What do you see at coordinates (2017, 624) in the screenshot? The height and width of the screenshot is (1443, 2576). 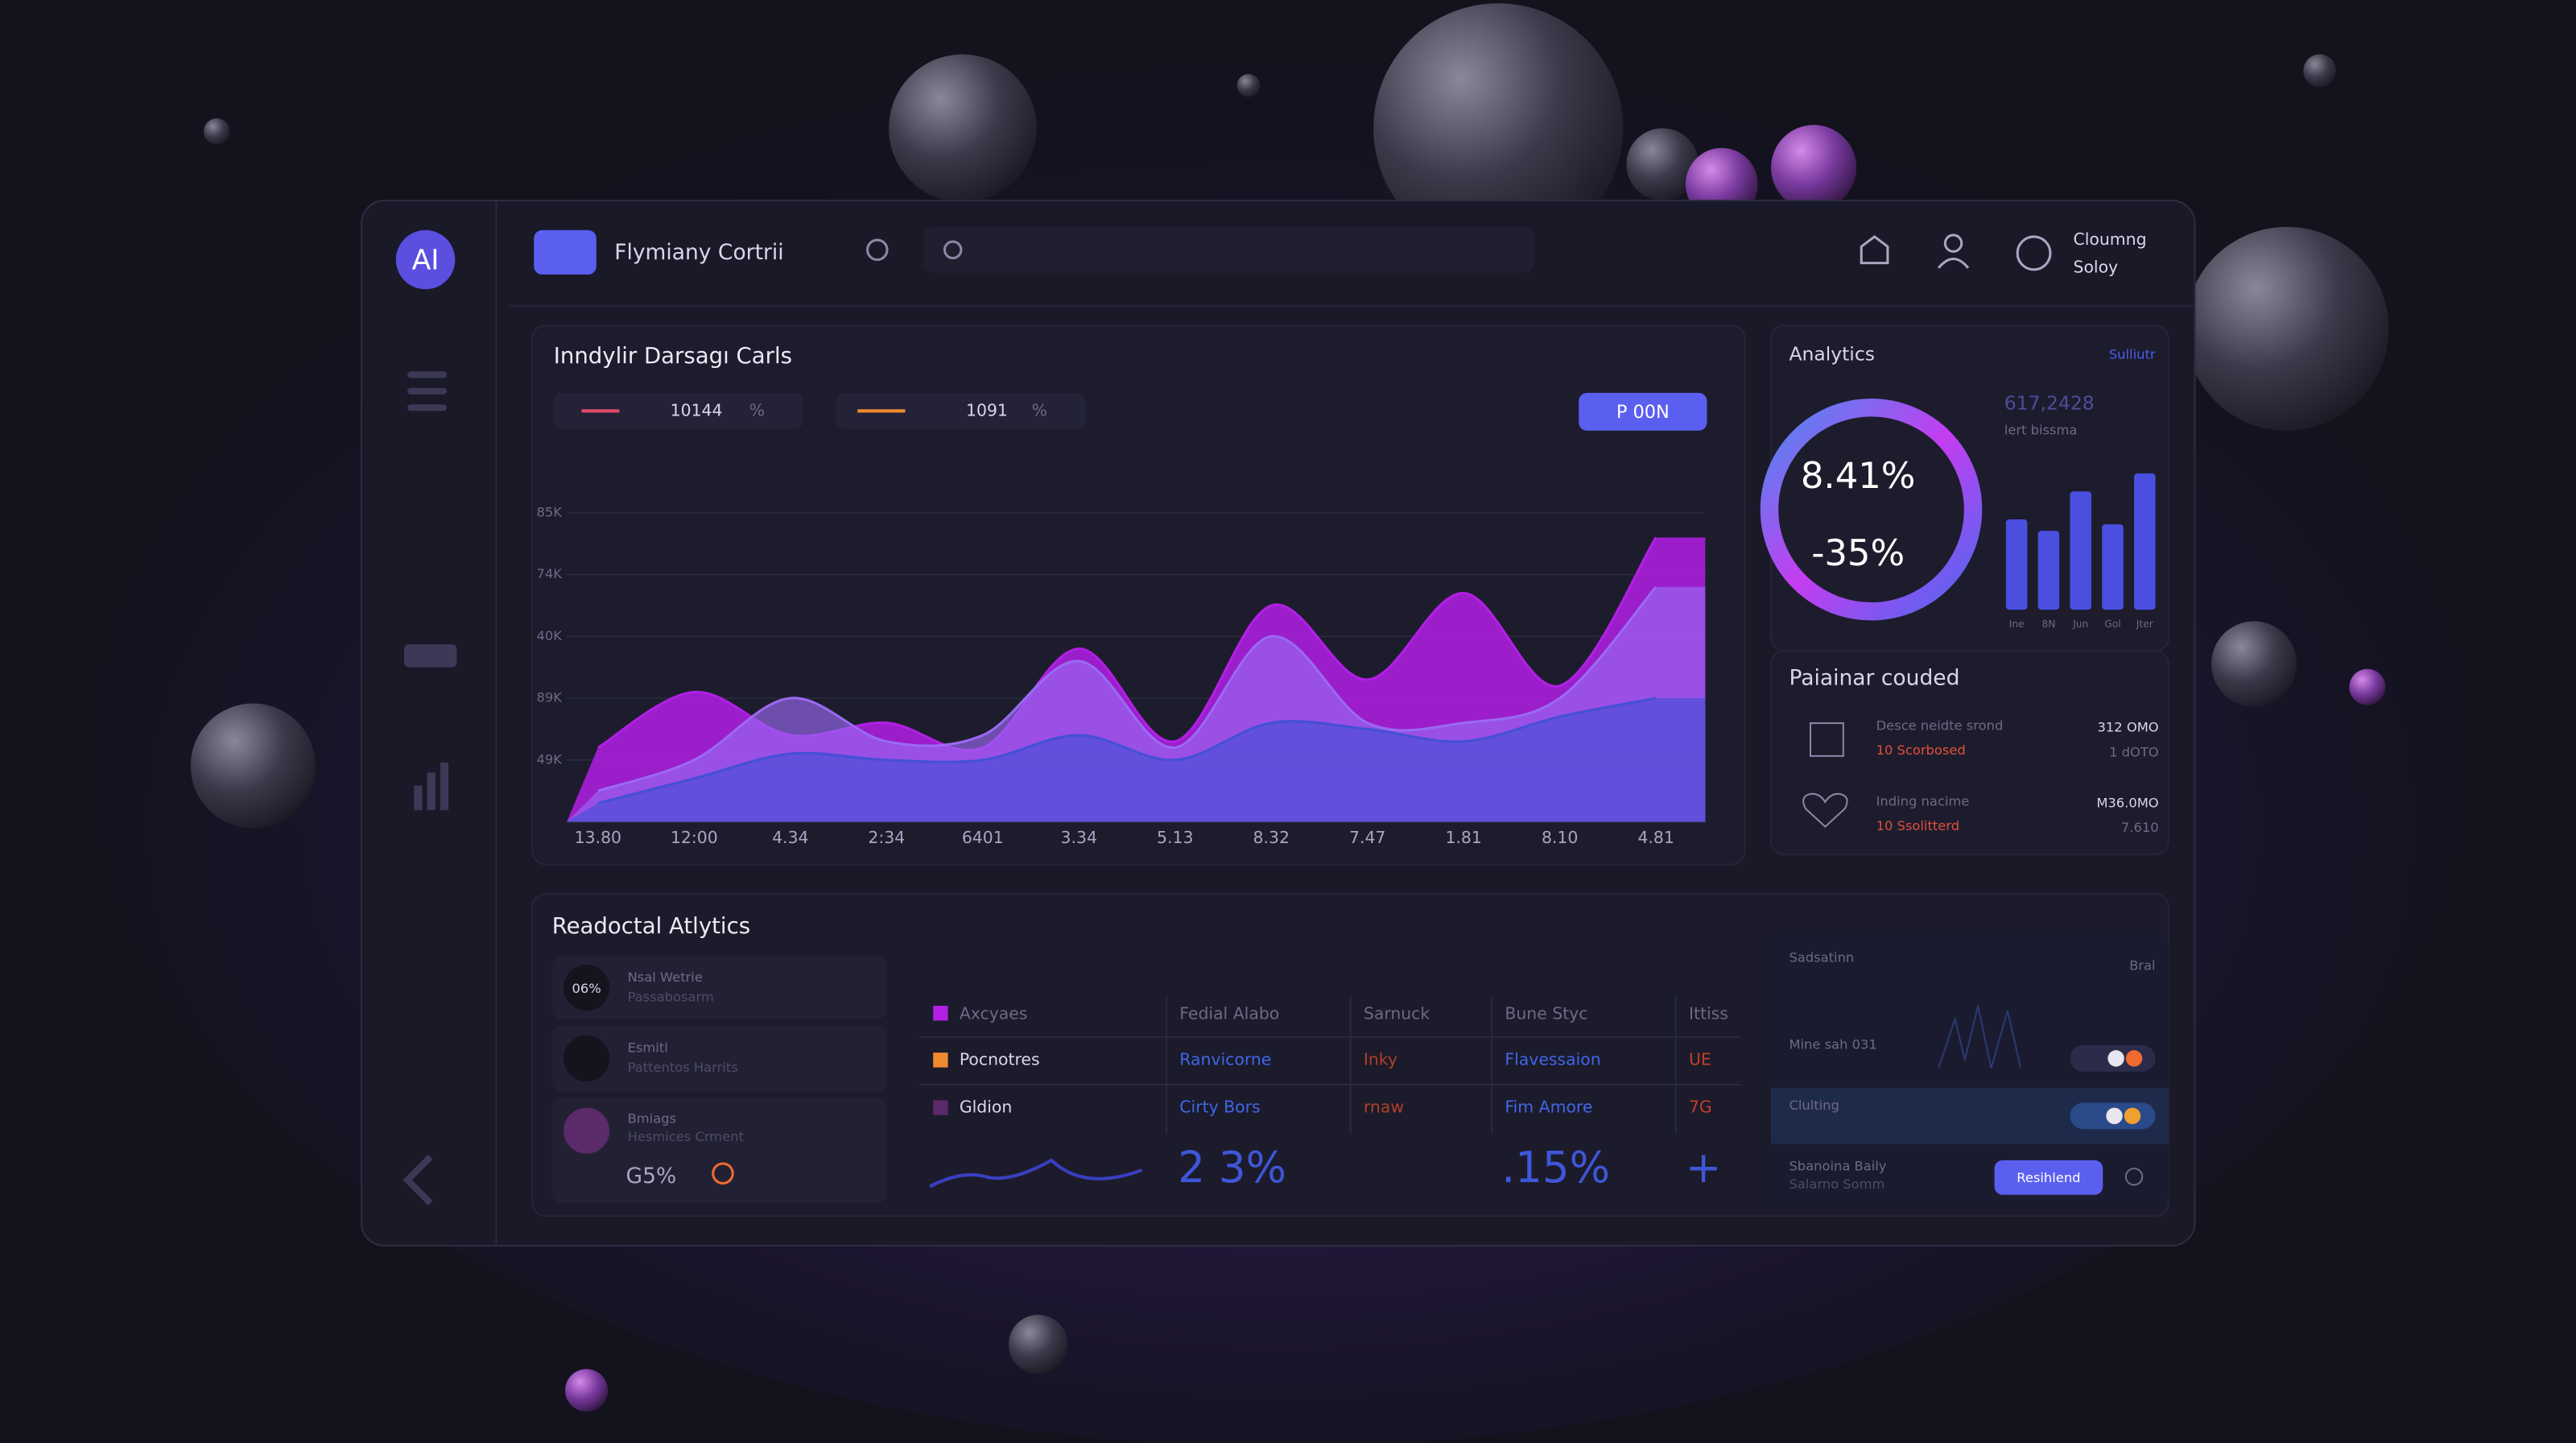 I see `mini-bar-label: Ine` at bounding box center [2017, 624].